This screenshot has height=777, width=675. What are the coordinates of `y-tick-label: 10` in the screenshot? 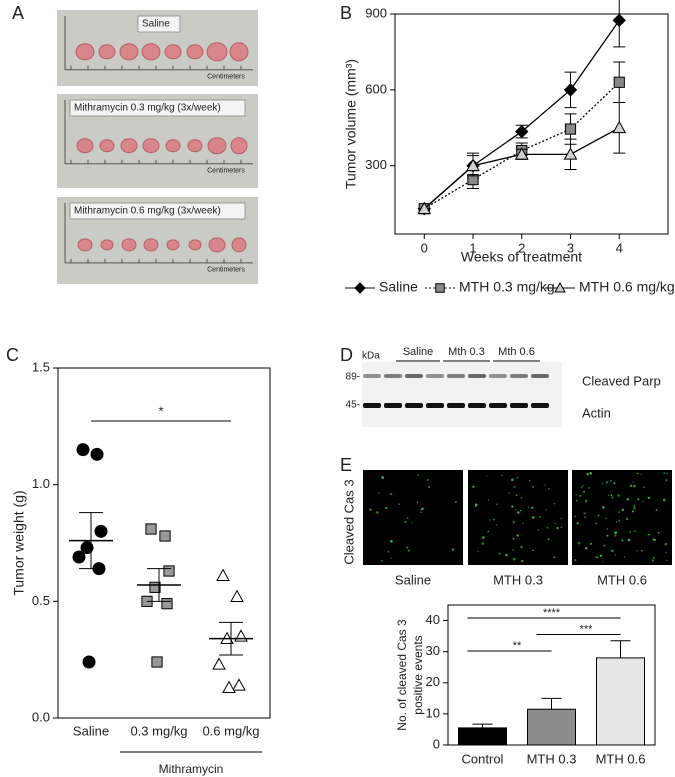 It's located at (433, 712).